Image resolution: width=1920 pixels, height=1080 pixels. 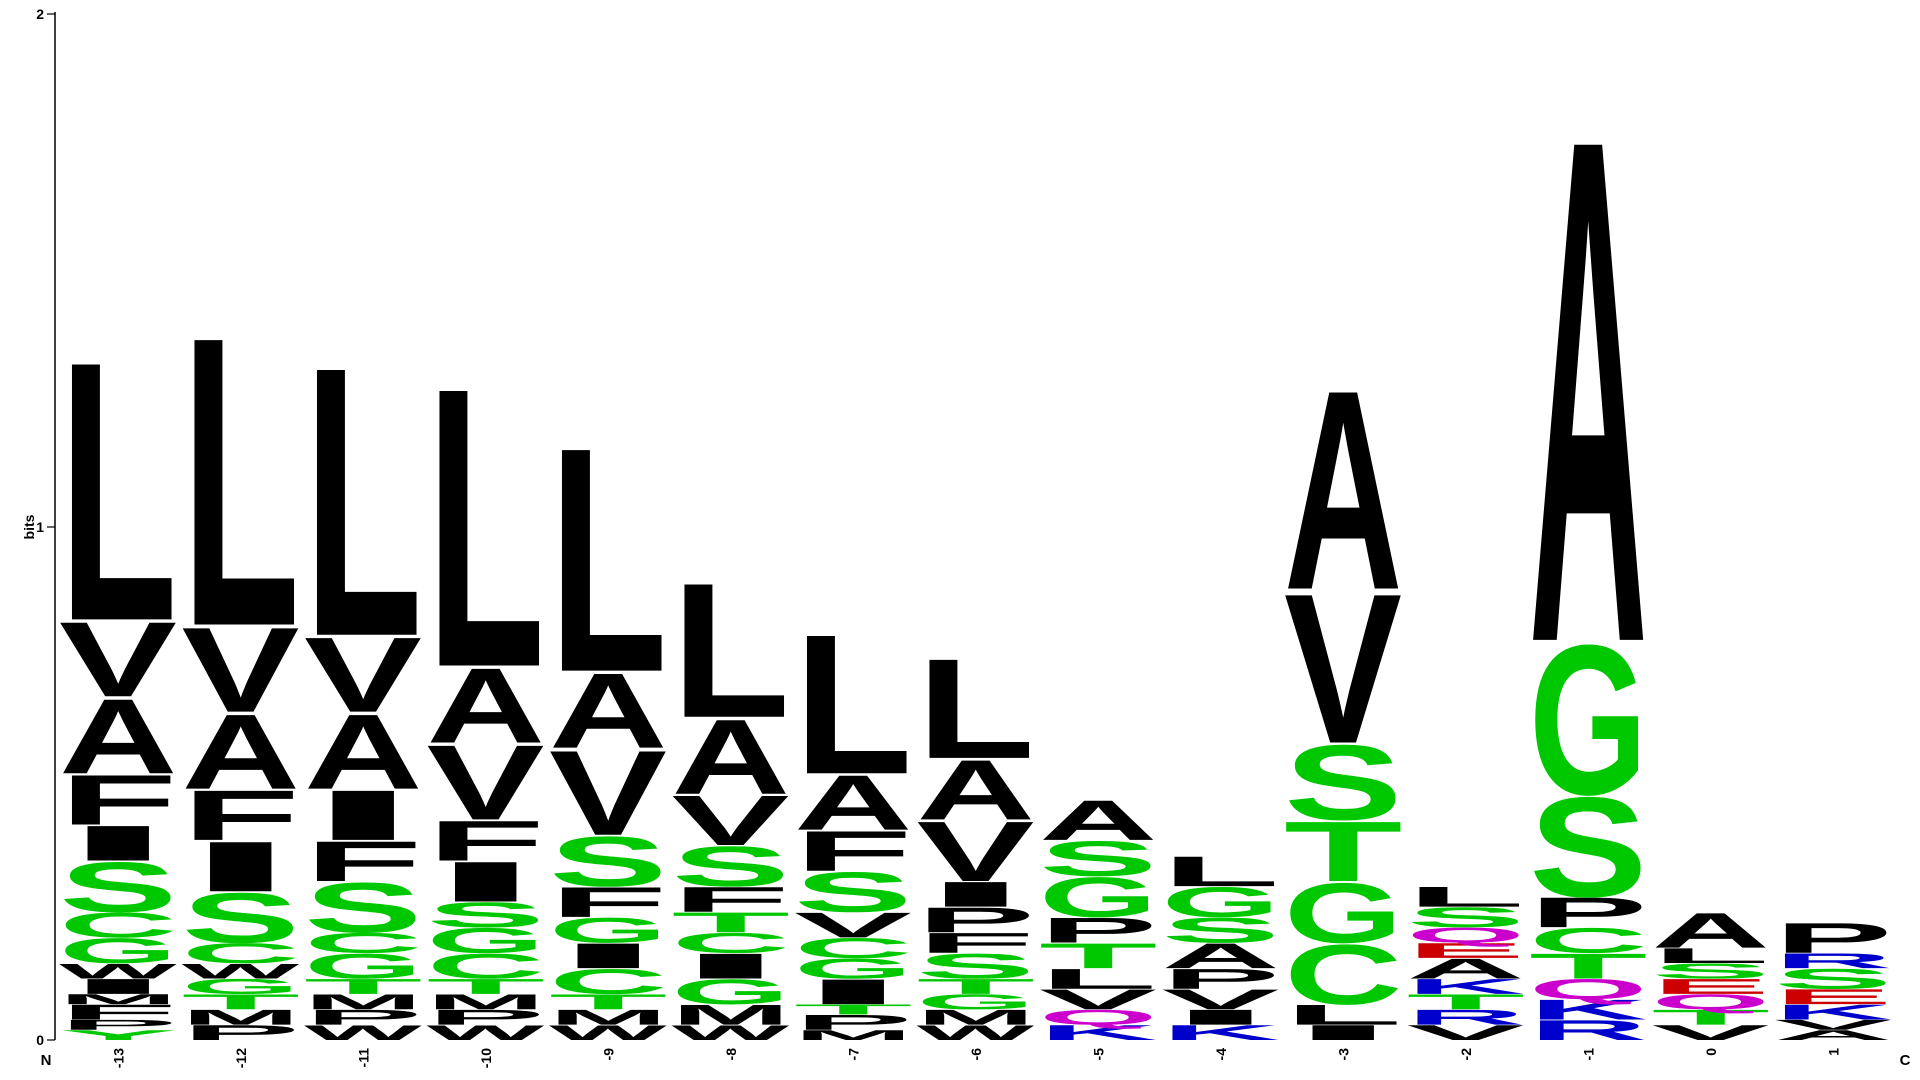 I want to click on y-axis-label: bits, so click(x=29, y=526).